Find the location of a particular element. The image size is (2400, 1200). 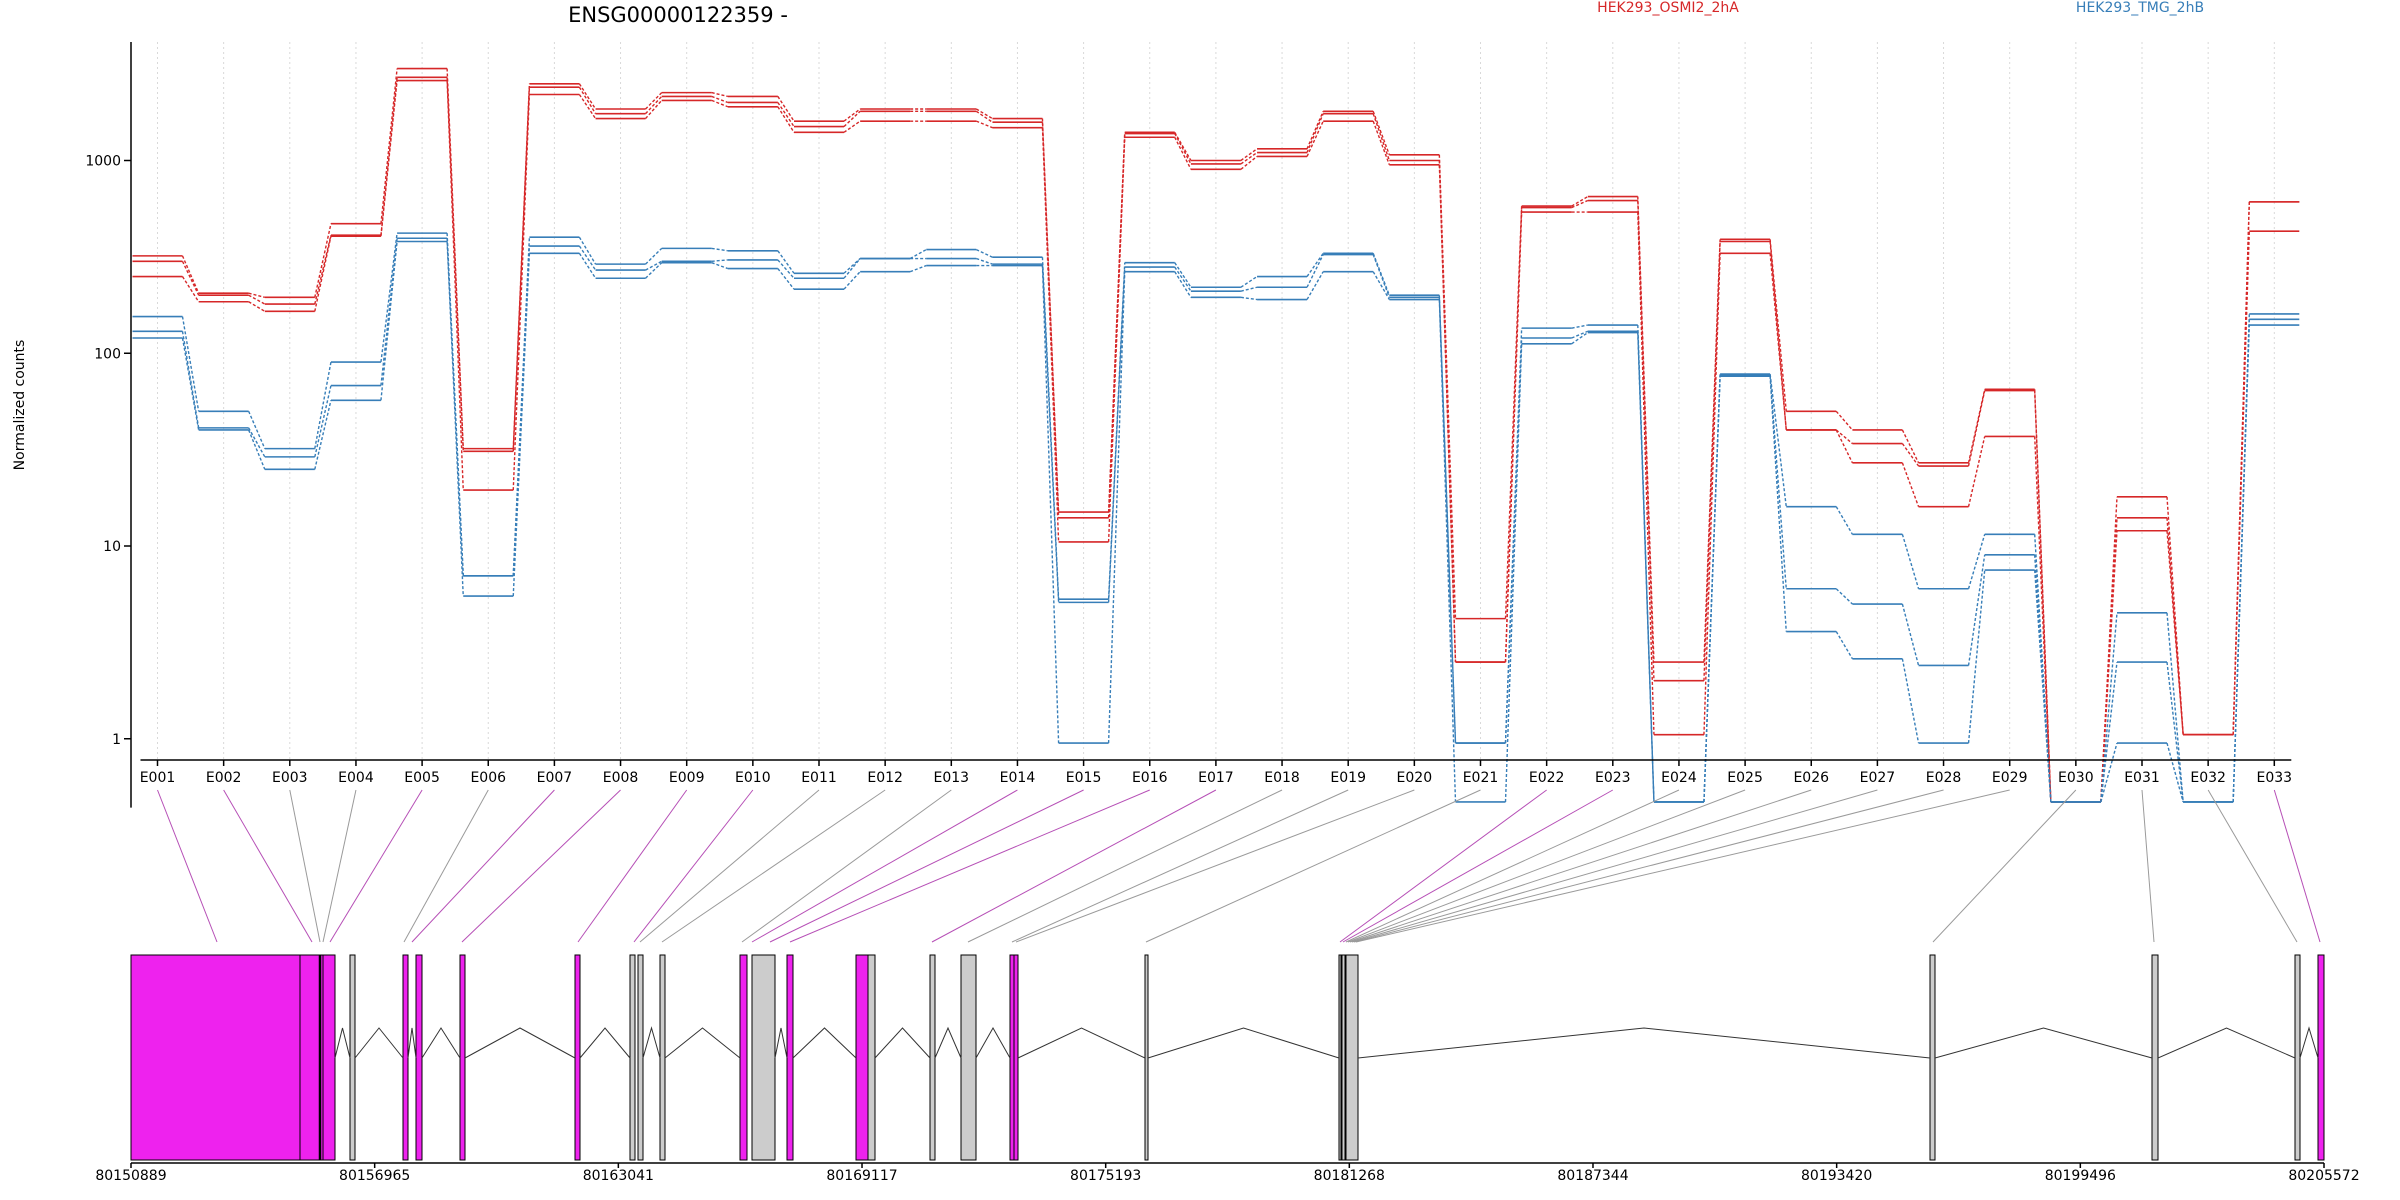

x-tick-label: E002 is located at coordinates (224, 778).